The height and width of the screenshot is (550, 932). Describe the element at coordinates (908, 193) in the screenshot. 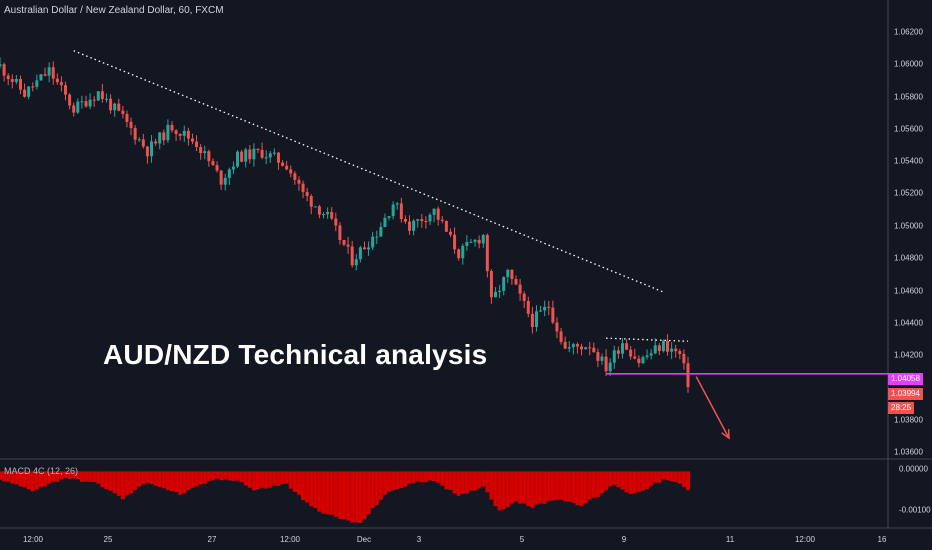

I see `price-tick: 1.05200` at that location.